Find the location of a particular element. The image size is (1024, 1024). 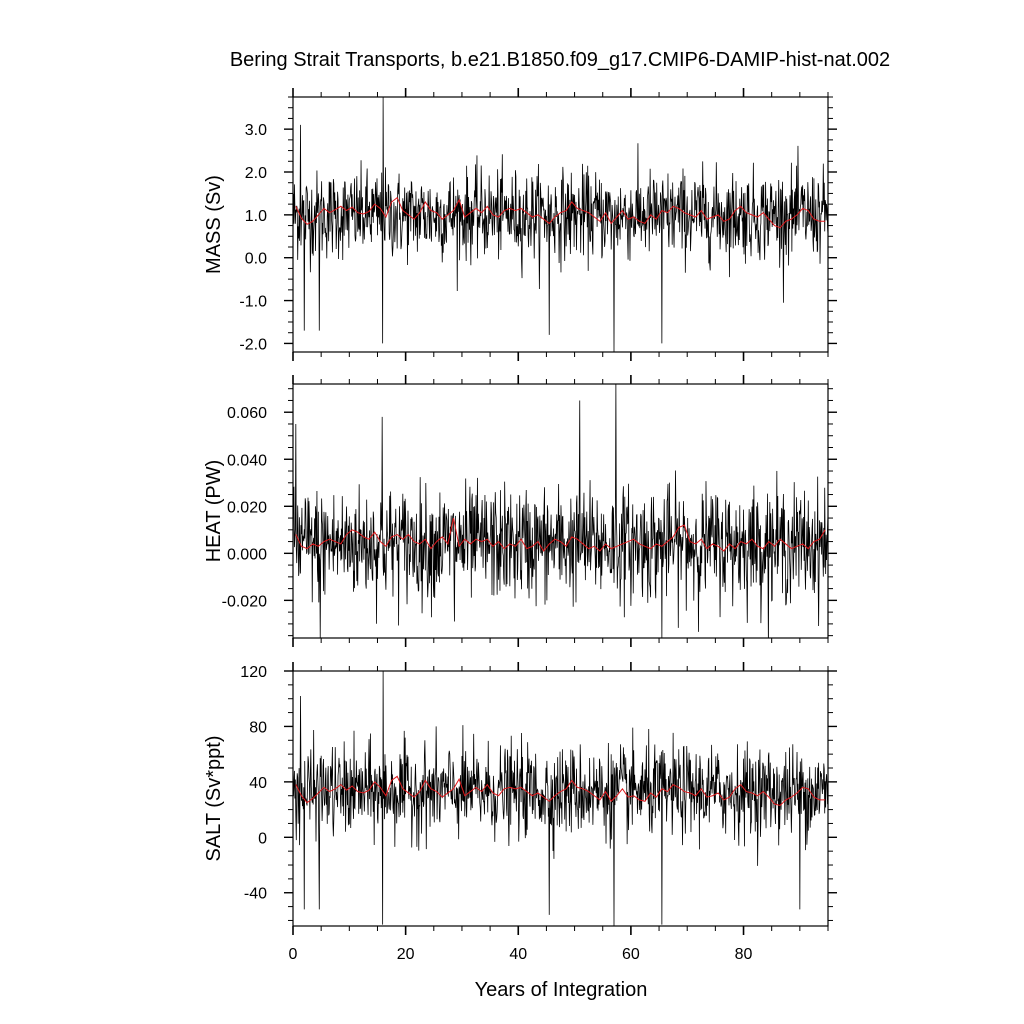

monthly-series-heat is located at coordinates (560, 511).